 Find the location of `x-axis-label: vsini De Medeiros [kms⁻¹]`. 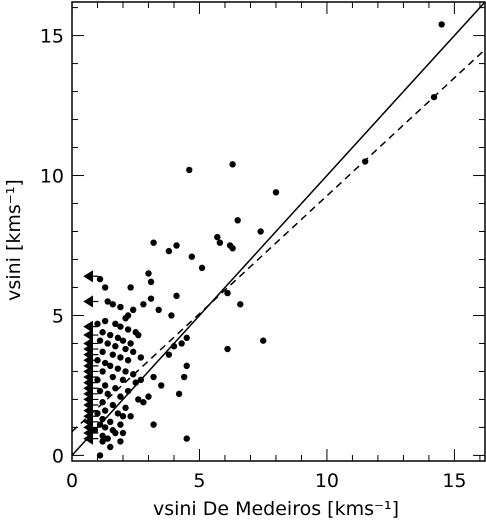

x-axis-label: vsini De Medeiros [kms⁻¹] is located at coordinates (276, 509).